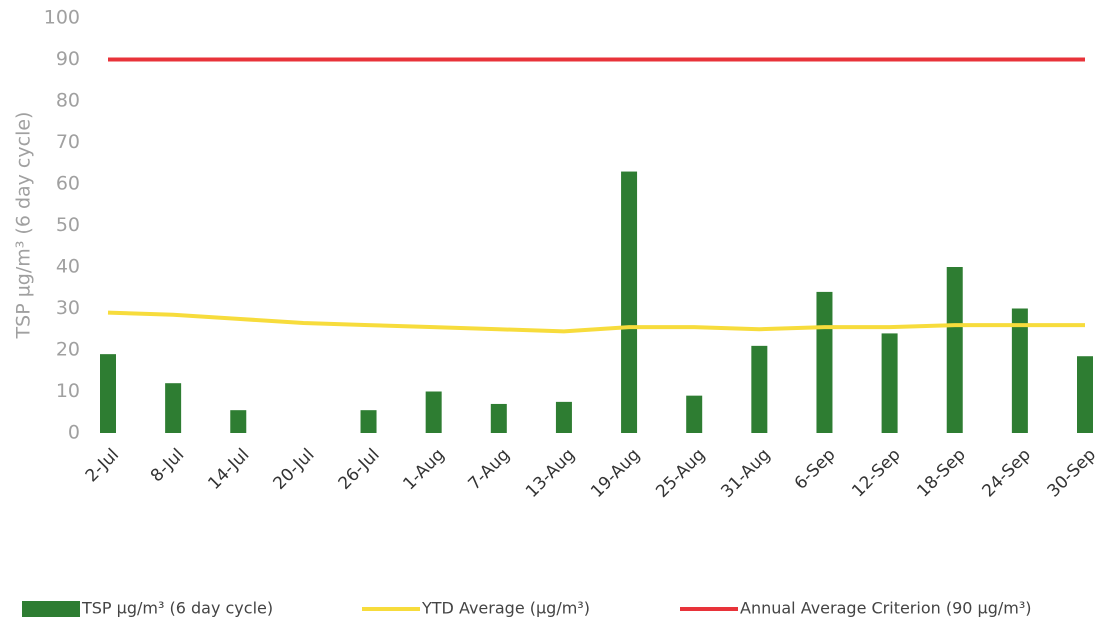  What do you see at coordinates (177, 608) in the screenshot?
I see `legend-label: TSP µg/m³ (6 day cycle)` at bounding box center [177, 608].